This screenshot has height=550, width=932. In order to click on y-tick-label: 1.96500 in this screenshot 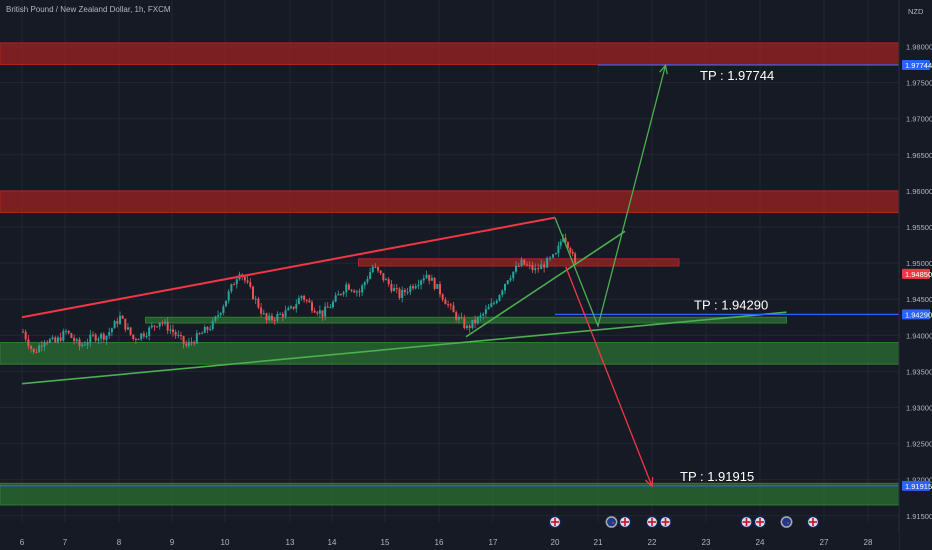, I will do `click(919, 155)`.